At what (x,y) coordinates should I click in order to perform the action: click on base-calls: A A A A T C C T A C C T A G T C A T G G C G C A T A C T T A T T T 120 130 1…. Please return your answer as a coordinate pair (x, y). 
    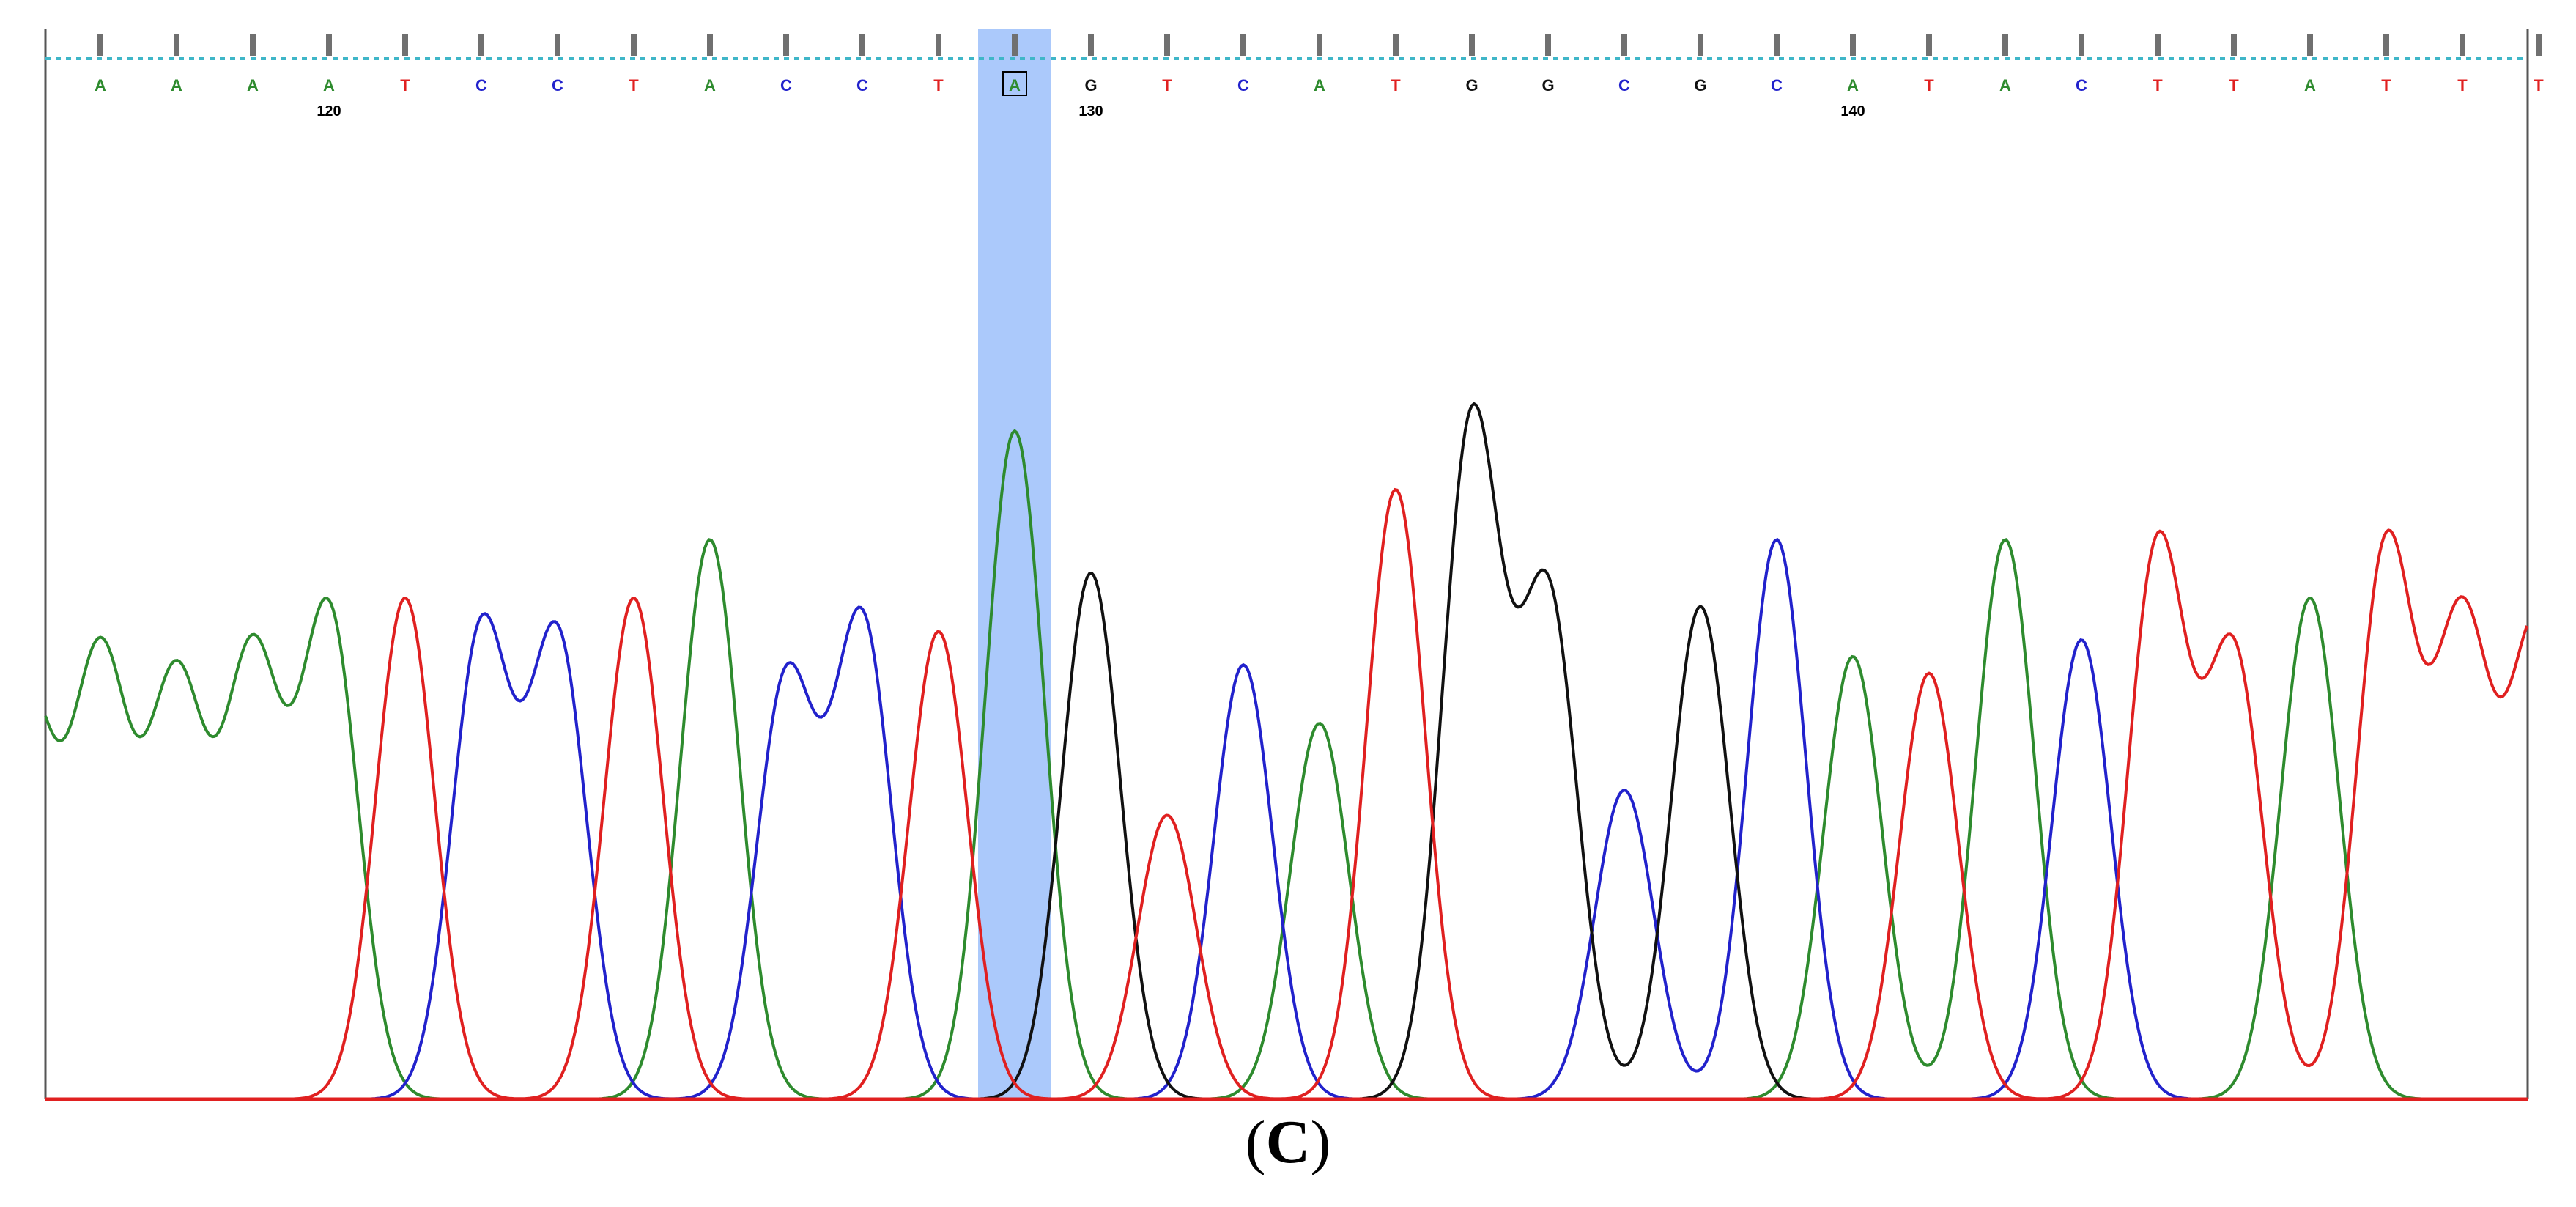
    Looking at the image, I should click on (1319, 95).